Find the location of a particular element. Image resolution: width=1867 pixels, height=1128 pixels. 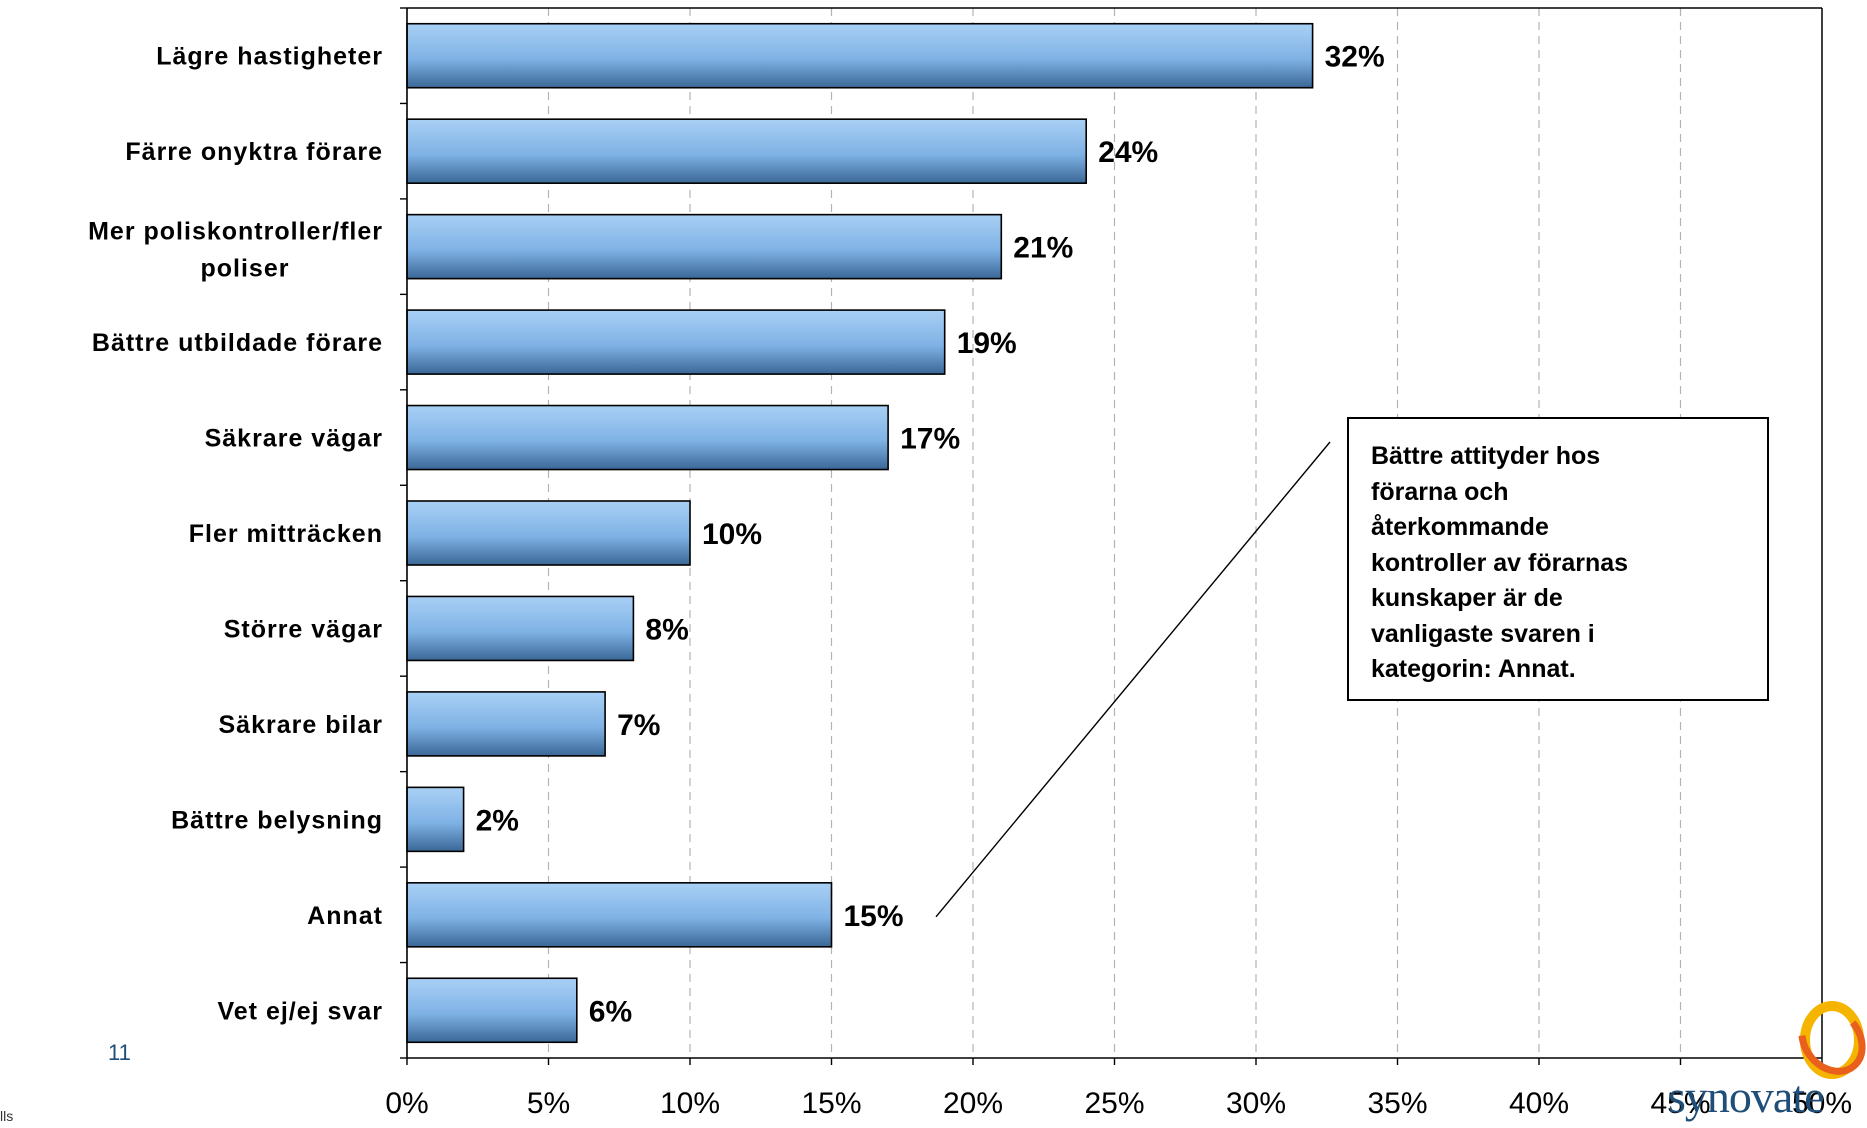

category-label: Mer poliskontroller/fler poliser is located at coordinates (235, 250).